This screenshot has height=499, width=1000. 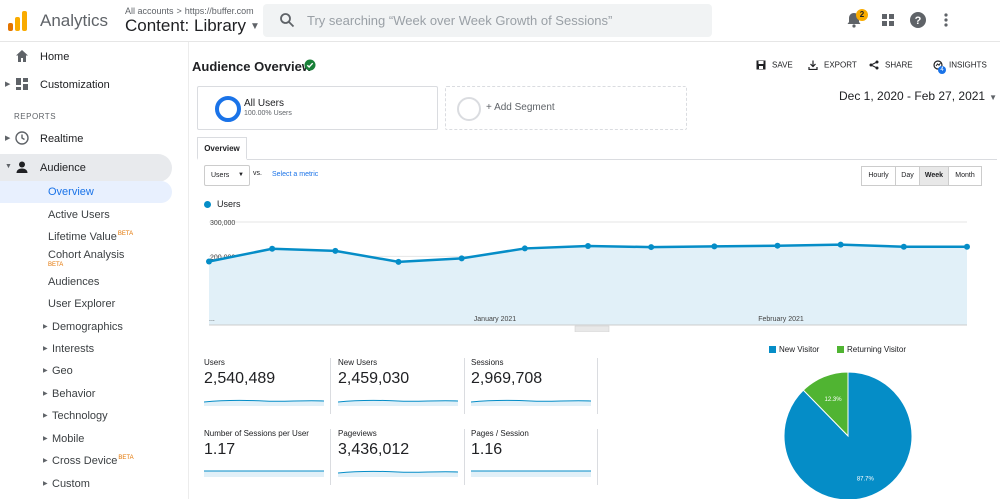 What do you see at coordinates (487, 362) in the screenshot?
I see `scorecard-label: Sessions` at bounding box center [487, 362].